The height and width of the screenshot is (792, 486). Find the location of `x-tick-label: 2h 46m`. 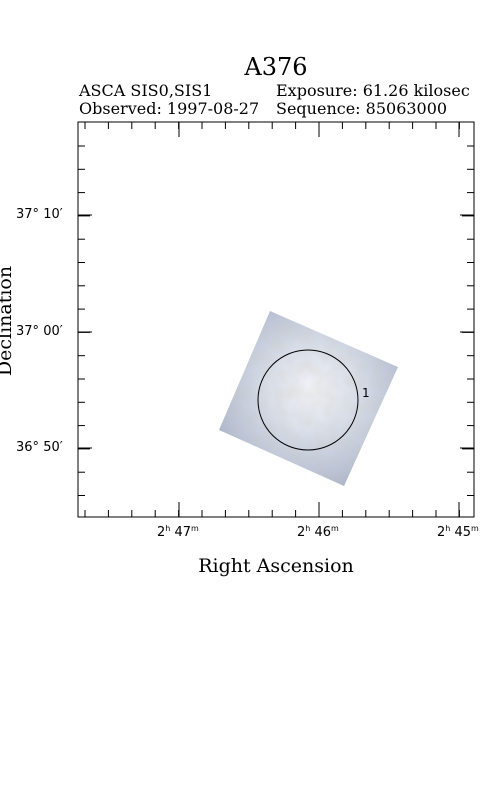

x-tick-label: 2h 46m is located at coordinates (318, 532).